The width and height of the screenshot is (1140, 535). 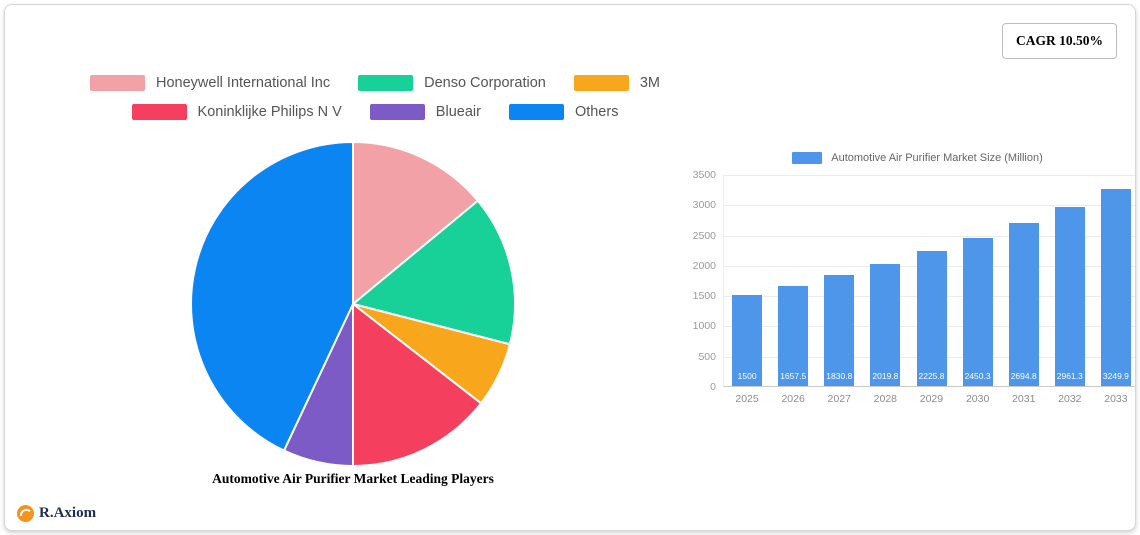 What do you see at coordinates (807, 158) in the screenshot?
I see `bar-legend-swatch` at bounding box center [807, 158].